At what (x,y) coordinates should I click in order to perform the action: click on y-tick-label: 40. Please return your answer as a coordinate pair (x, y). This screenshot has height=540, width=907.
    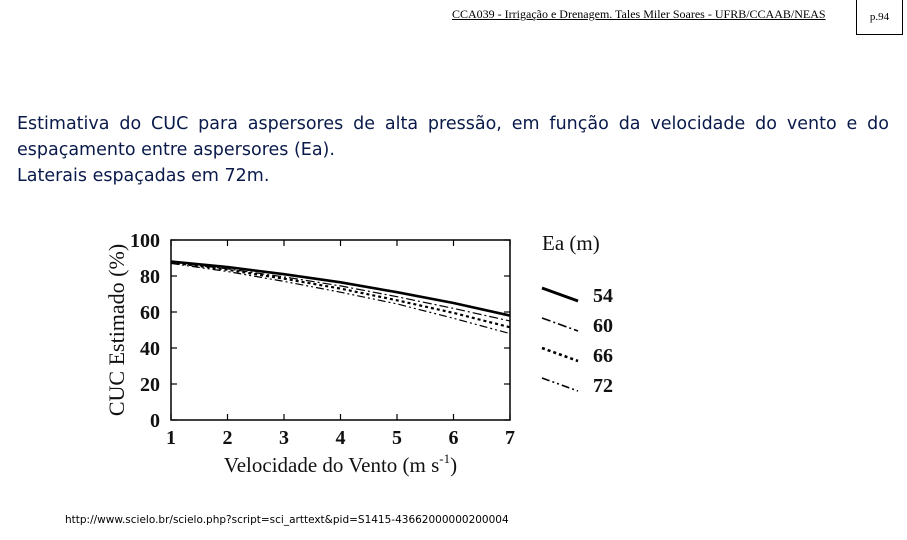
    Looking at the image, I should click on (150, 349).